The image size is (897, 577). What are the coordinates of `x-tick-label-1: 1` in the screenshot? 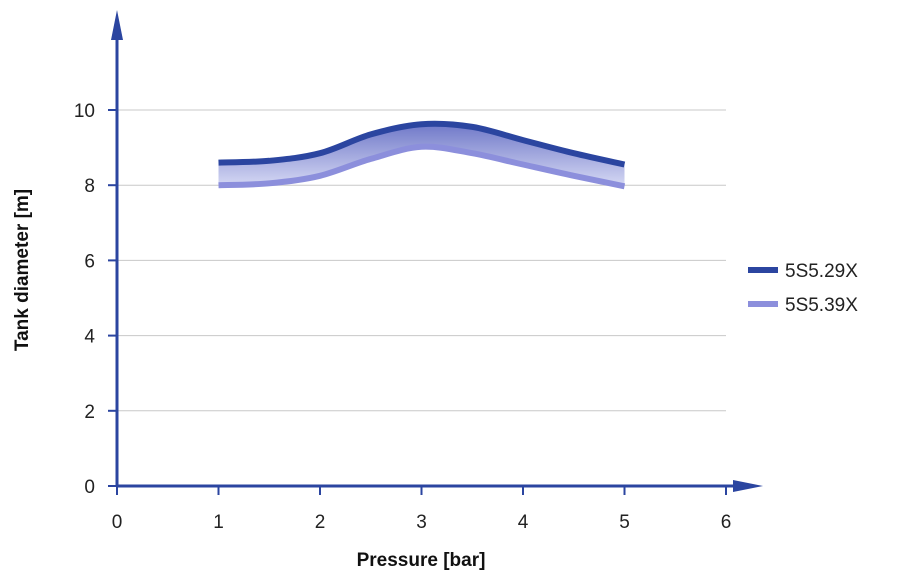 It's located at (218, 522).